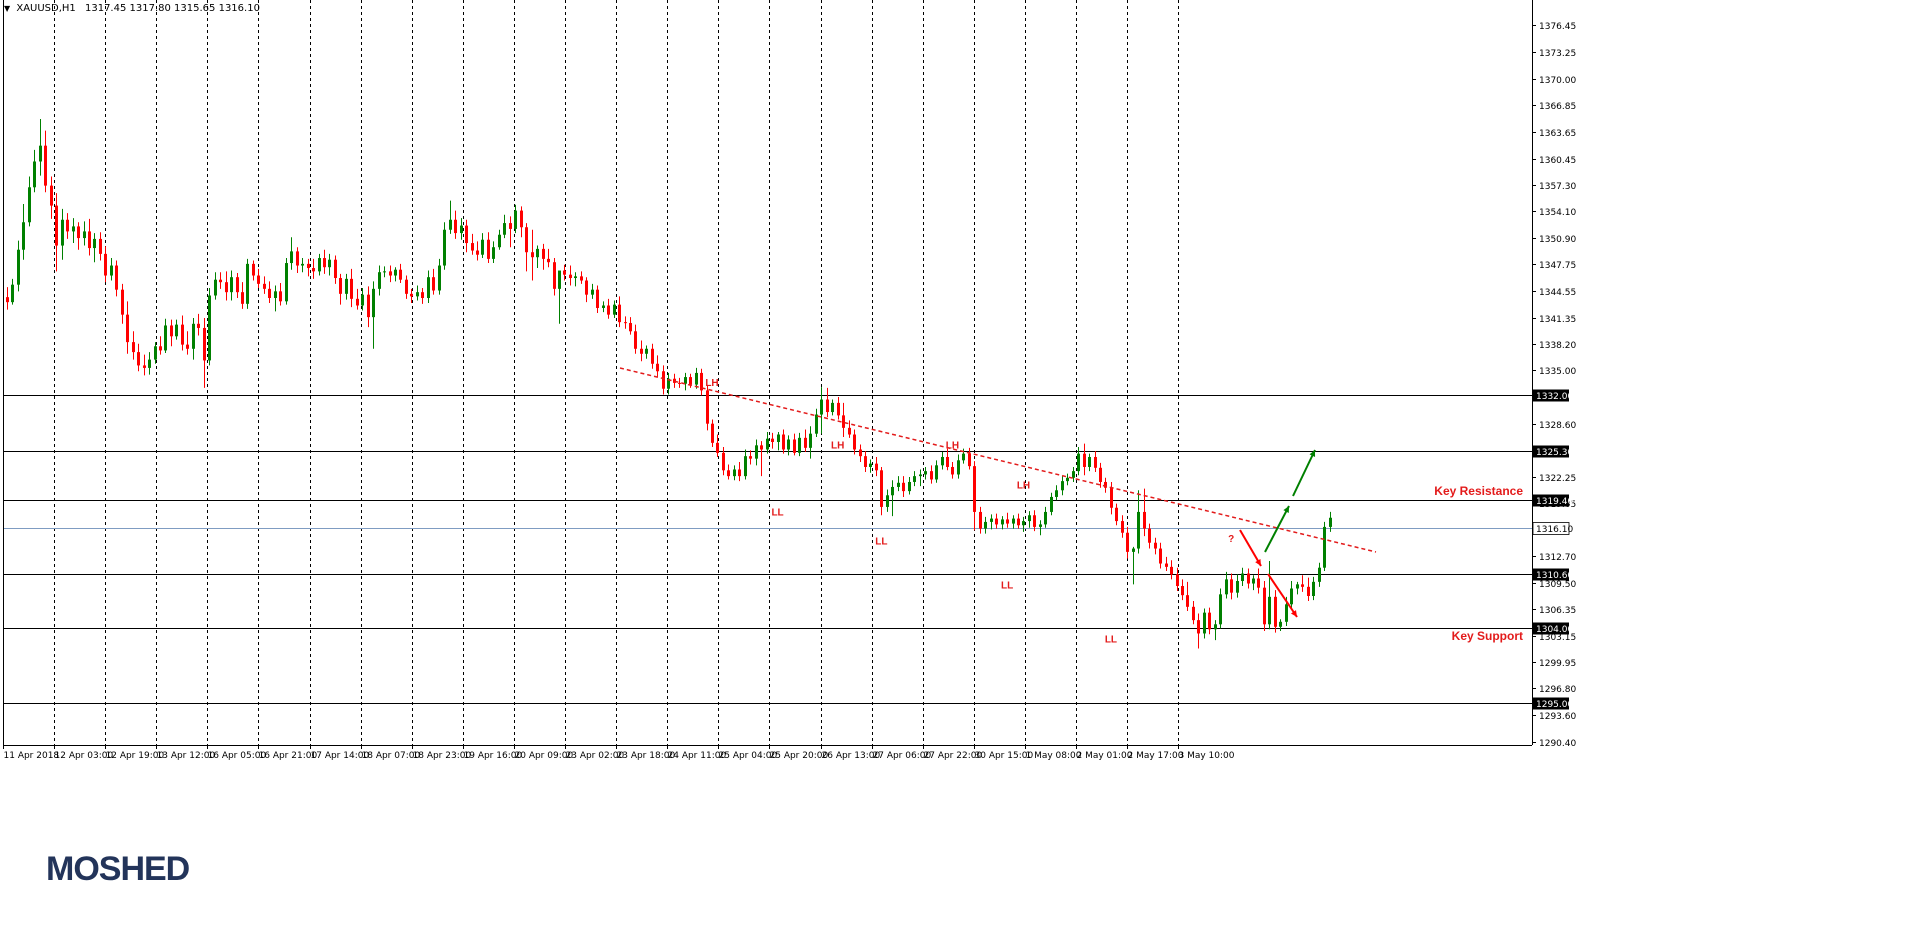 The width and height of the screenshot is (1916, 934). I want to click on time-label: 1 May 08:00, so click(1054, 756).